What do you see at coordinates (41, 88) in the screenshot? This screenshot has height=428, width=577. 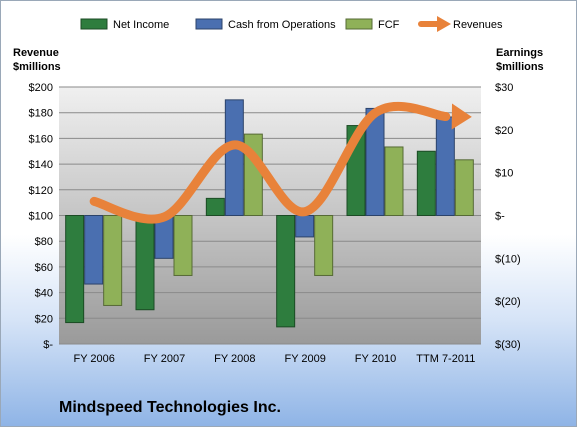 I see `left-tick-label: $200` at bounding box center [41, 88].